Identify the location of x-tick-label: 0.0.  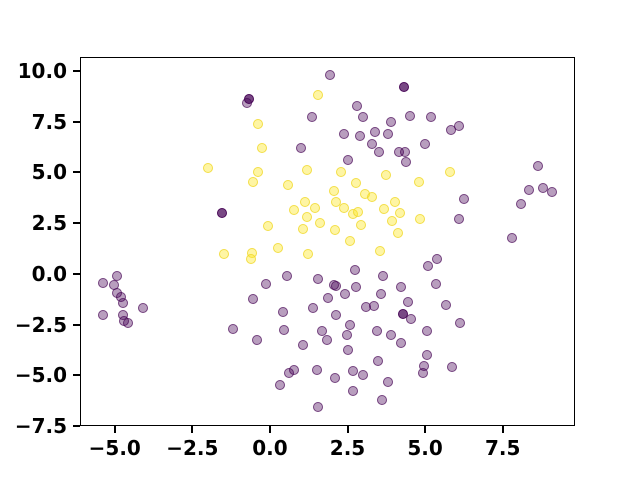
(270, 448).